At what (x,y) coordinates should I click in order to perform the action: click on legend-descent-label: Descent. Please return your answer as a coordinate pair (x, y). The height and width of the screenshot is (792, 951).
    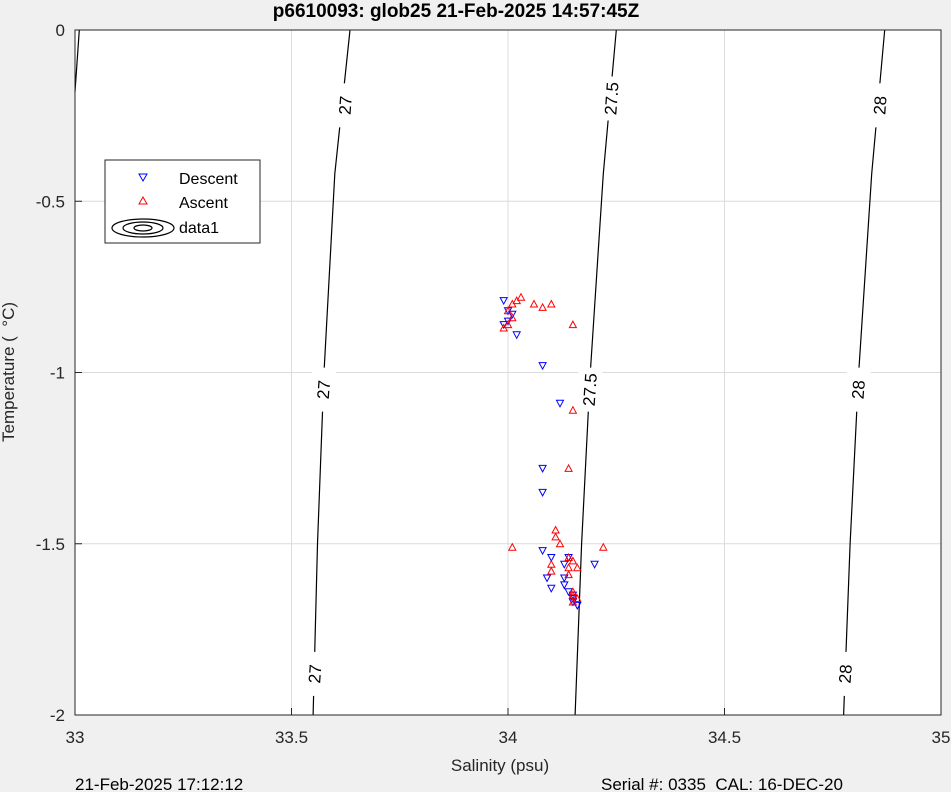
    Looking at the image, I should click on (208, 179).